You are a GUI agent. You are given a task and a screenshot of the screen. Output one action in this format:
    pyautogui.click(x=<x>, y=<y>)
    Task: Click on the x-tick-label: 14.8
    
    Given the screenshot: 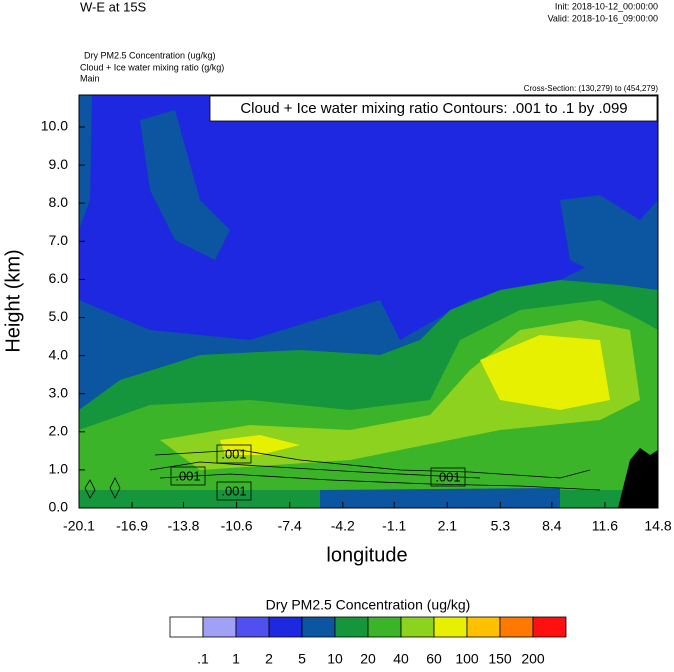 What is the action you would take?
    pyautogui.click(x=657, y=526)
    